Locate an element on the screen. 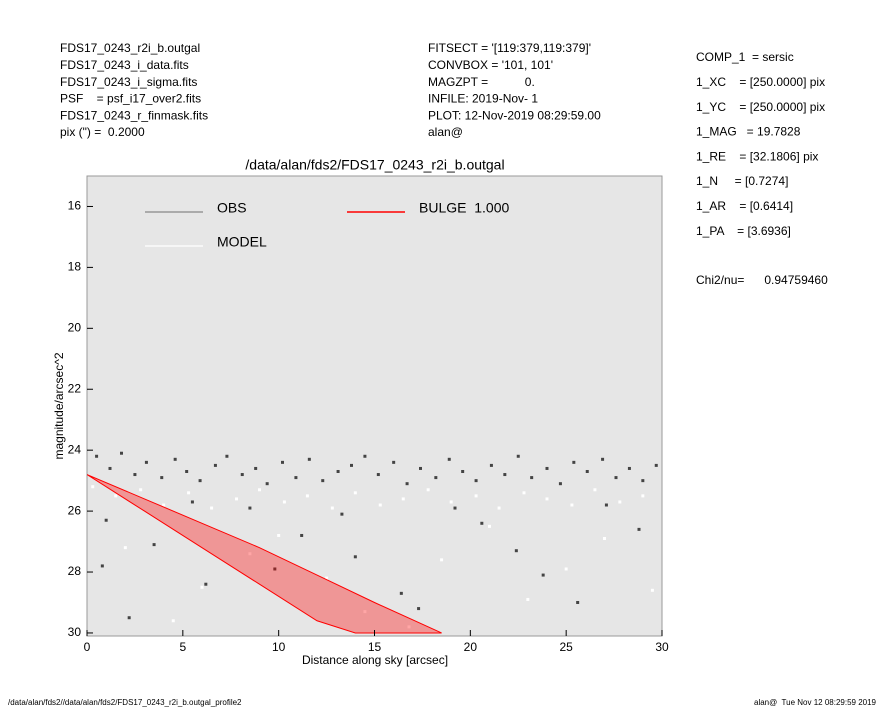 The image size is (885, 708). y-tick-label: 24 is located at coordinates (75, 449).